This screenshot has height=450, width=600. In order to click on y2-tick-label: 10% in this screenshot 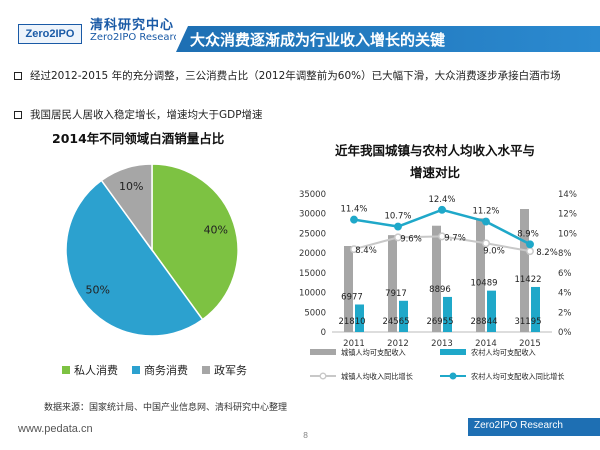, I will do `click(567, 234)`.